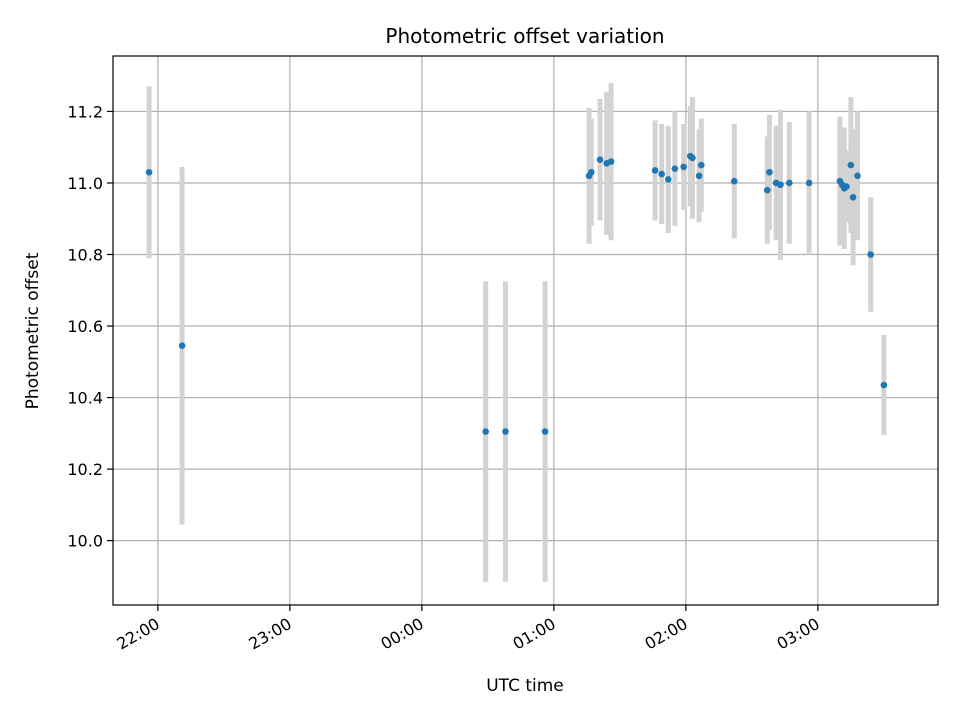 The width and height of the screenshot is (960, 720). I want to click on y-tick-label: 10.4, so click(85, 398).